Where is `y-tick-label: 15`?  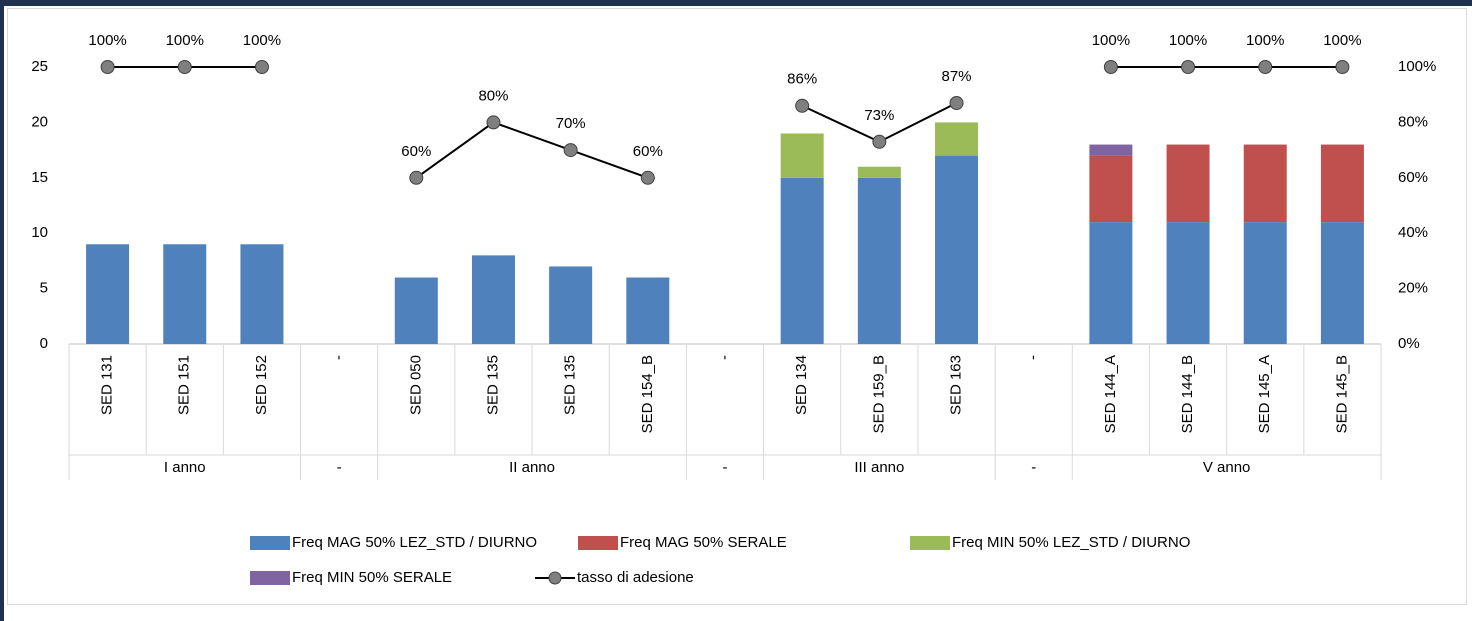
y-tick-label: 15 is located at coordinates (39, 177).